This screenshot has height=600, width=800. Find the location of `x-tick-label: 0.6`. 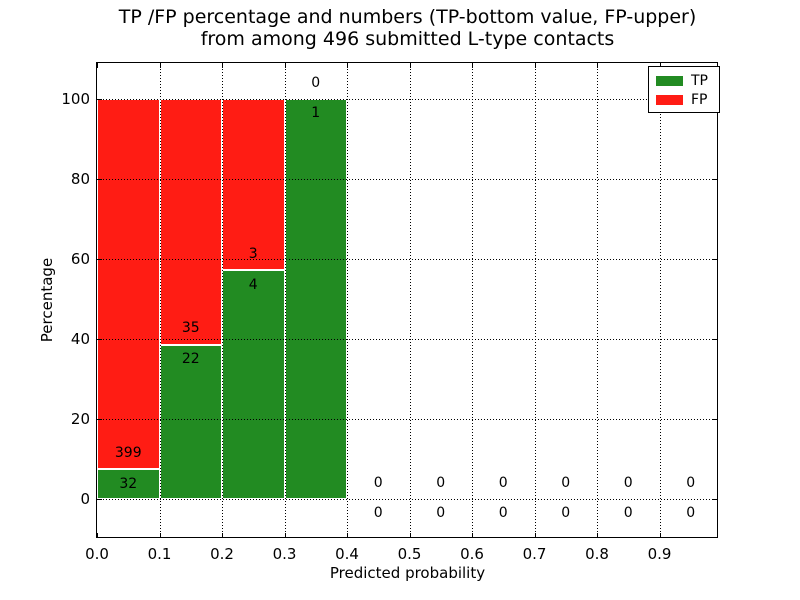

x-tick-label: 0.6 is located at coordinates (472, 554).